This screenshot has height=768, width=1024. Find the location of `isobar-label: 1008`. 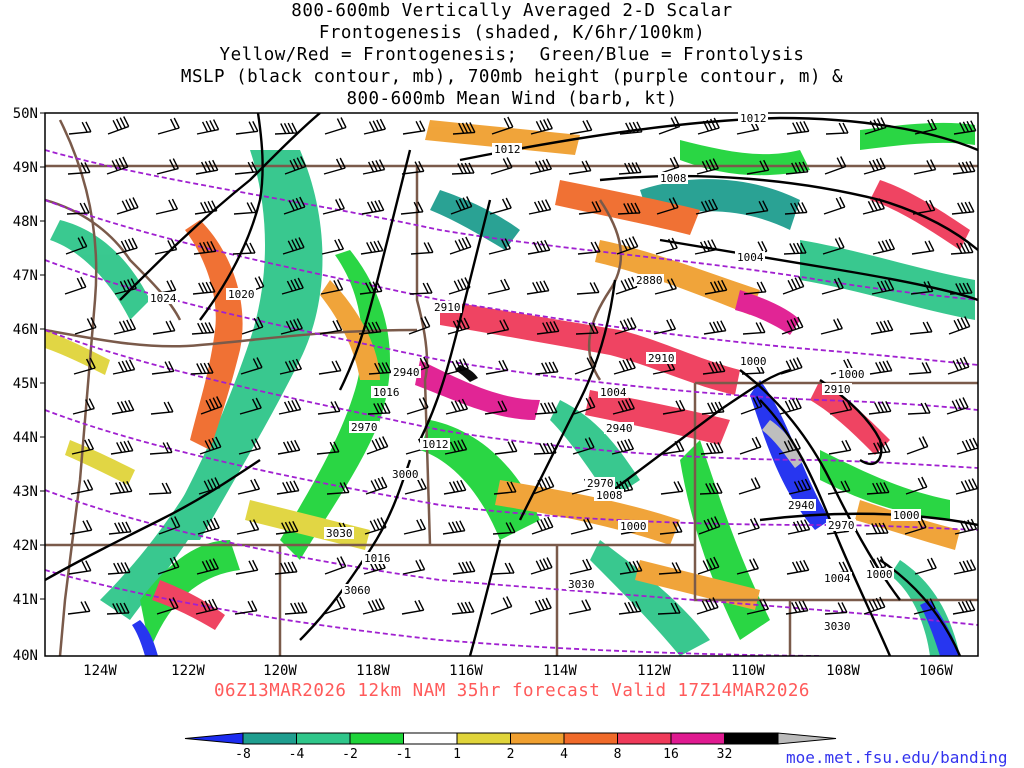

isobar-label: 1008 is located at coordinates (609, 495).